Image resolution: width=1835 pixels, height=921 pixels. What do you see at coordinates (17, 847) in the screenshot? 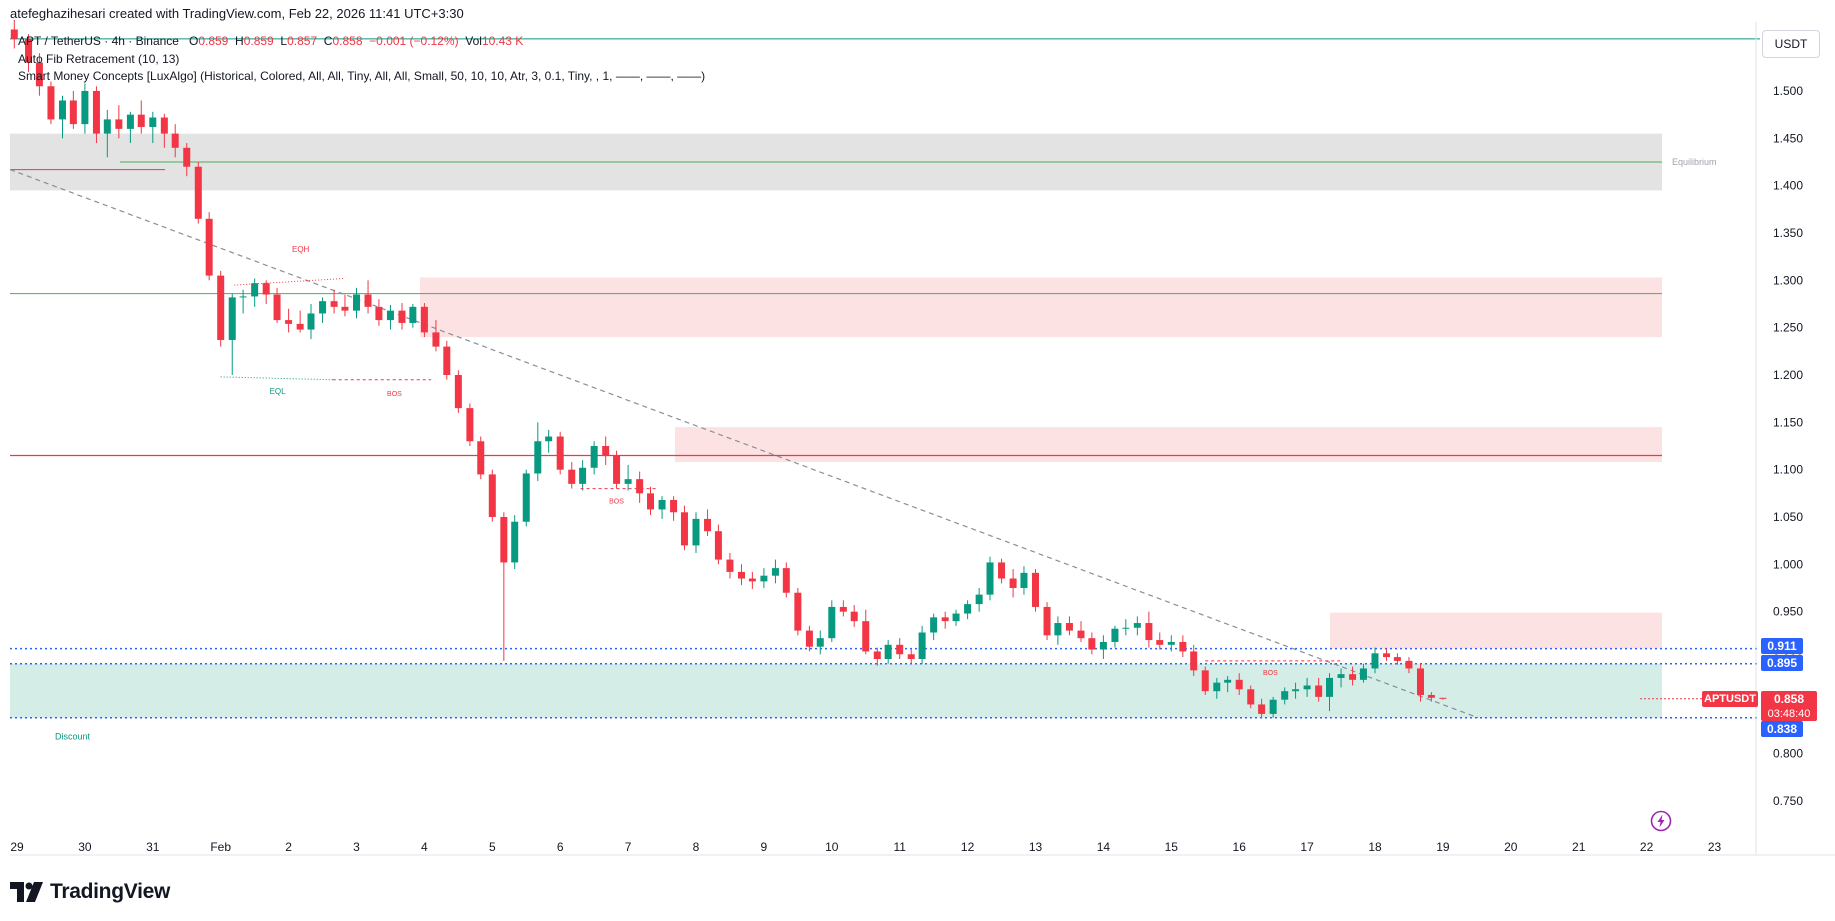
I see `time-tick-label: 29` at bounding box center [17, 847].